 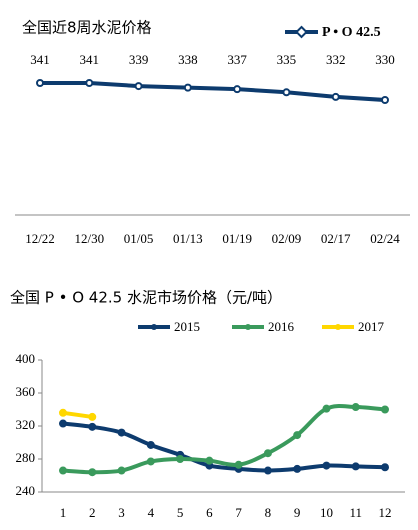 What do you see at coordinates (139, 59) in the screenshot?
I see `data-label: 339` at bounding box center [139, 59].